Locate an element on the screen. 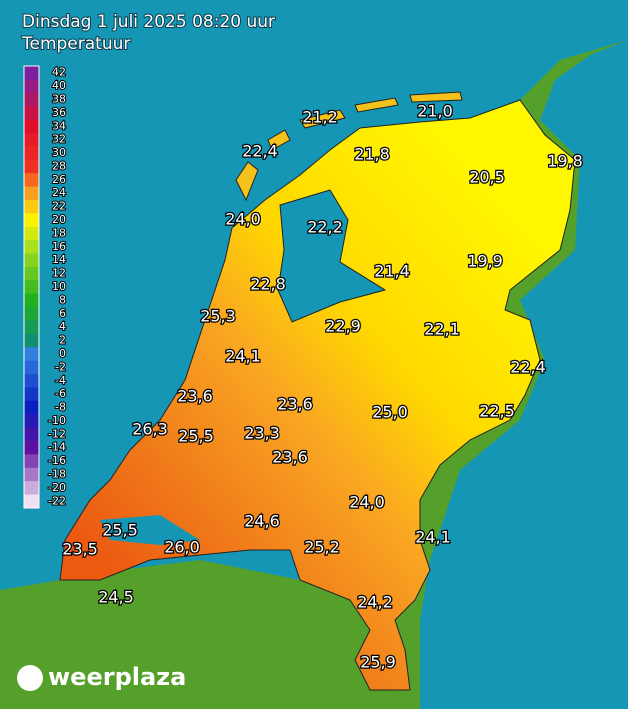  station-value: 26,0 is located at coordinates (182, 547).